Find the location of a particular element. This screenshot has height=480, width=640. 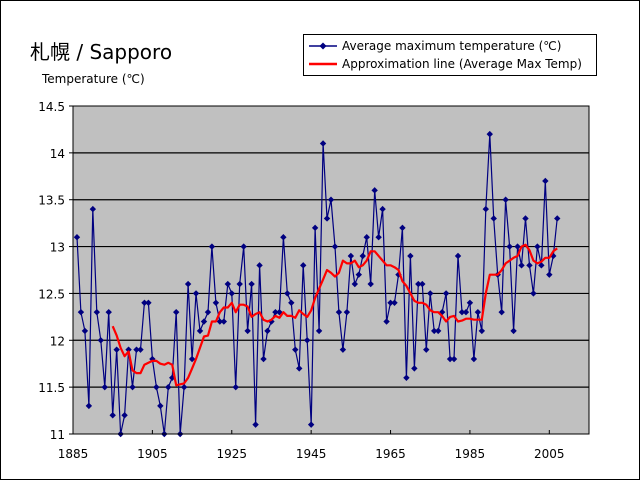

x-axis-ticks: 1885 1905 1925 1945 1965 1985 2005 is located at coordinates (311, 445).